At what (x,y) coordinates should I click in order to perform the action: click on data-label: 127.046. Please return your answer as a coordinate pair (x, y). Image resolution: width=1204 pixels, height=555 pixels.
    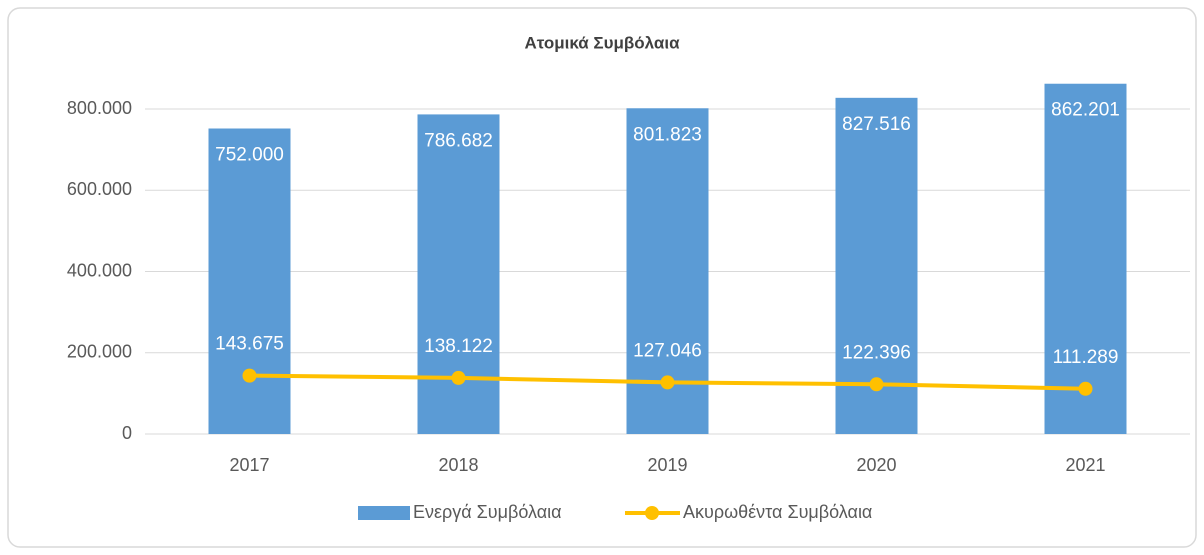
    Looking at the image, I should click on (667, 350).